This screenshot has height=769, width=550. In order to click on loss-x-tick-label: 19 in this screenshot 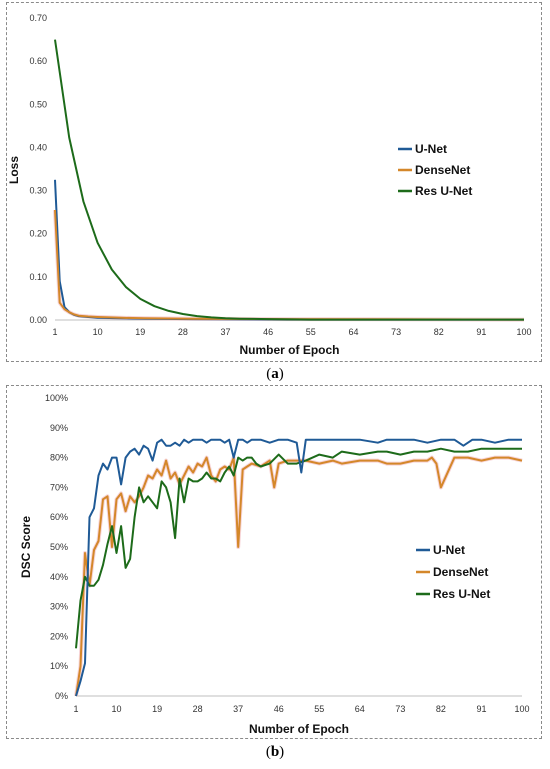, I will do `click(140, 332)`.